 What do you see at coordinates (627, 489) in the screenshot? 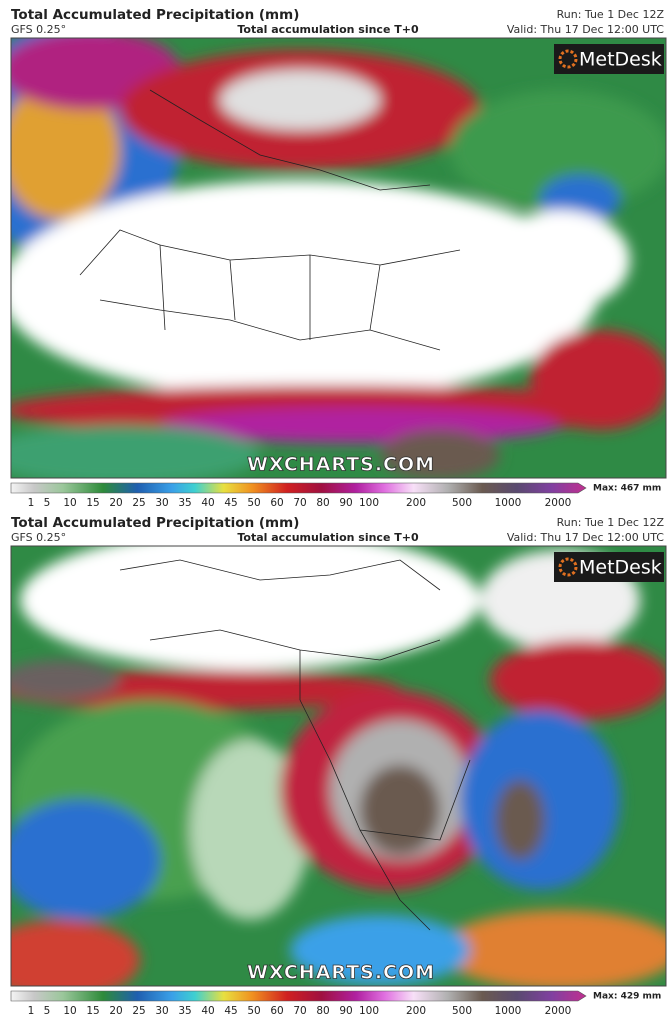
I see `max-label: Max: 467 mm` at bounding box center [627, 489].